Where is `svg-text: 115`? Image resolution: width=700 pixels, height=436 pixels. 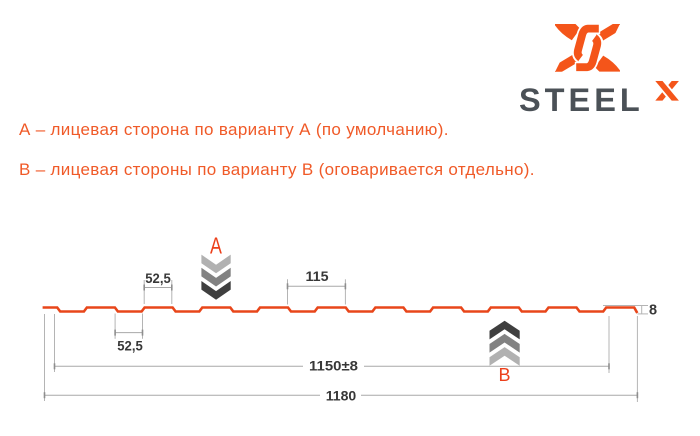
svg-text: 115 is located at coordinates (318, 276).